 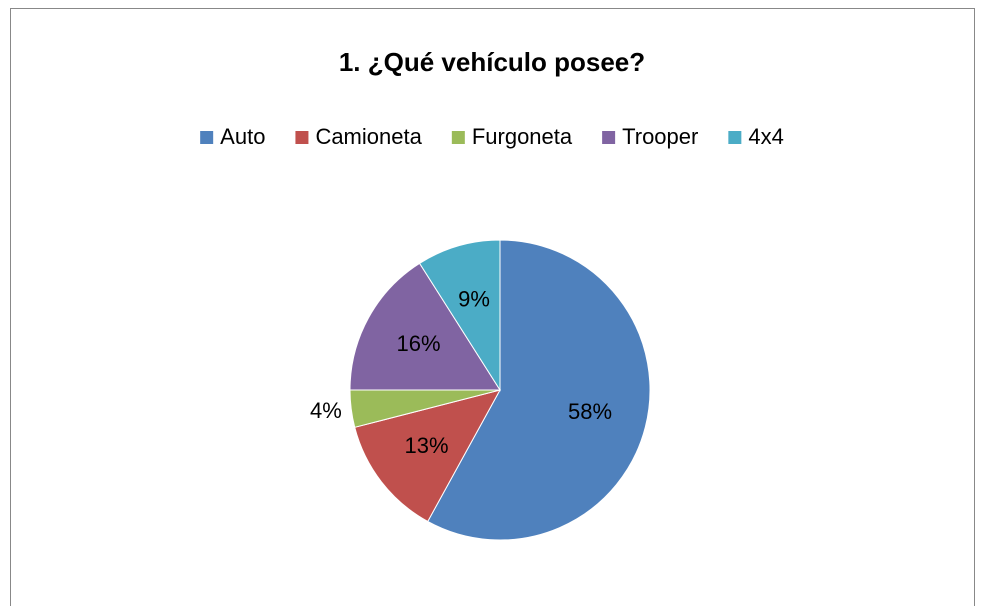 What do you see at coordinates (474, 299) in the screenshot?
I see `data-label: 9%` at bounding box center [474, 299].